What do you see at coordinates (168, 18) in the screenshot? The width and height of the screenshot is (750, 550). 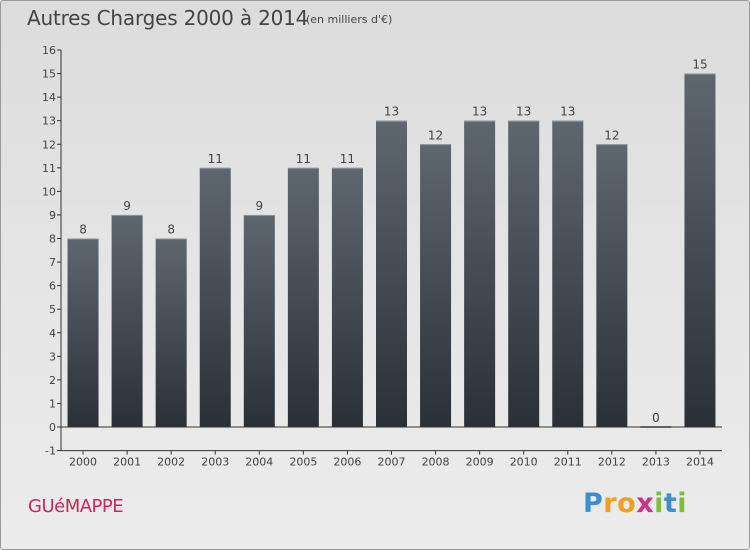 I see `chart-title: Autres Charges 2000 à 2014` at bounding box center [168, 18].